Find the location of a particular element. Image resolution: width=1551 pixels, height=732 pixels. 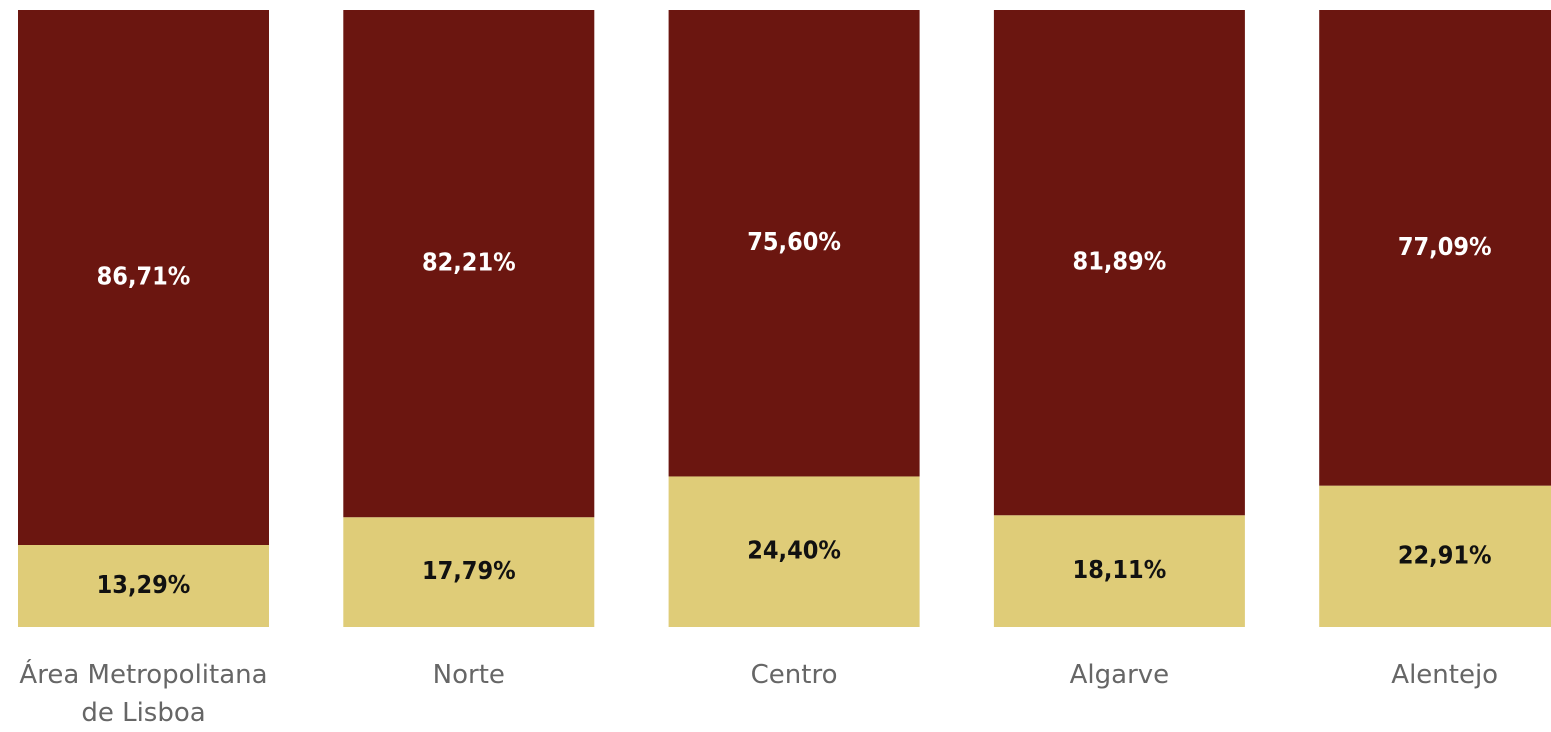

value-label: 24,40% is located at coordinates (794, 550).